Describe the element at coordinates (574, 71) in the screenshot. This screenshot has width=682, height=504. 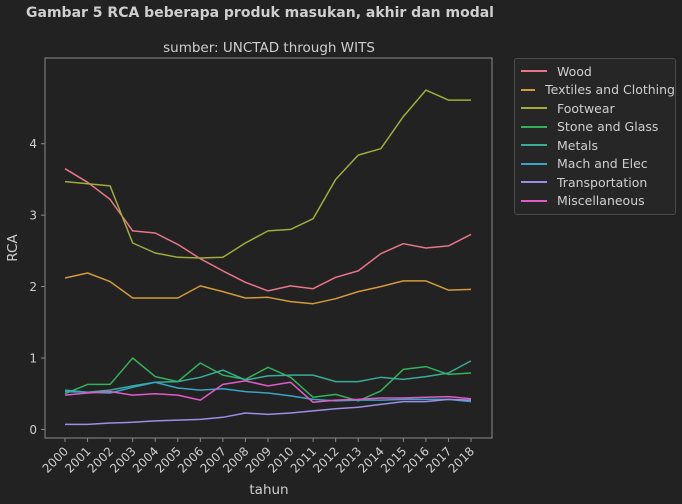
I see `legend-label: Wood` at that location.